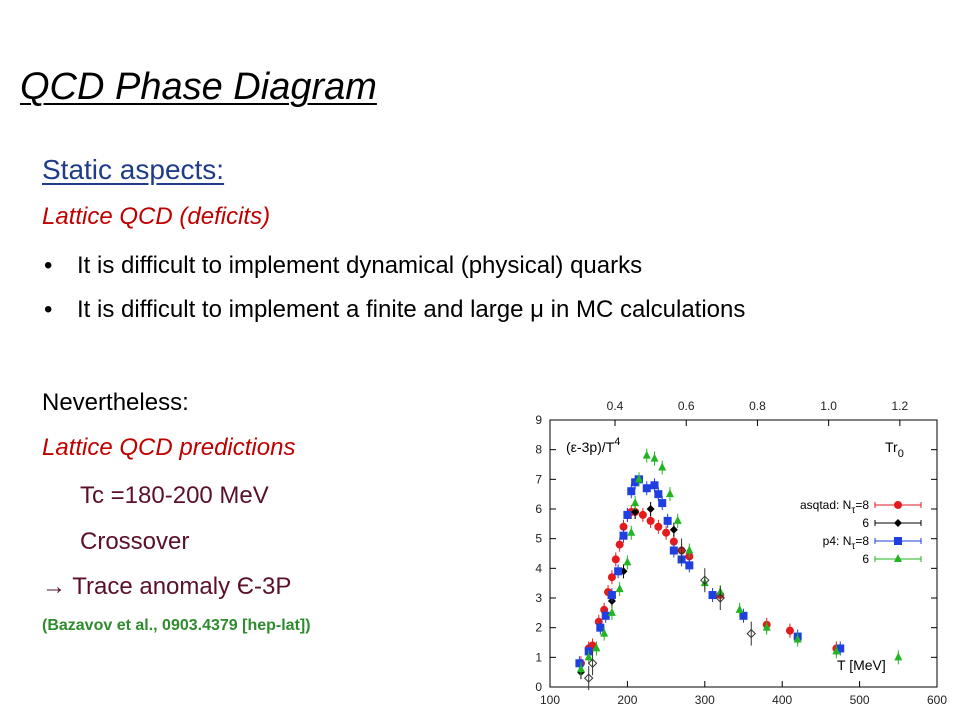 The width and height of the screenshot is (960, 720). What do you see at coordinates (757, 406) in the screenshot?
I see `top-tick-label: 0.8` at bounding box center [757, 406].